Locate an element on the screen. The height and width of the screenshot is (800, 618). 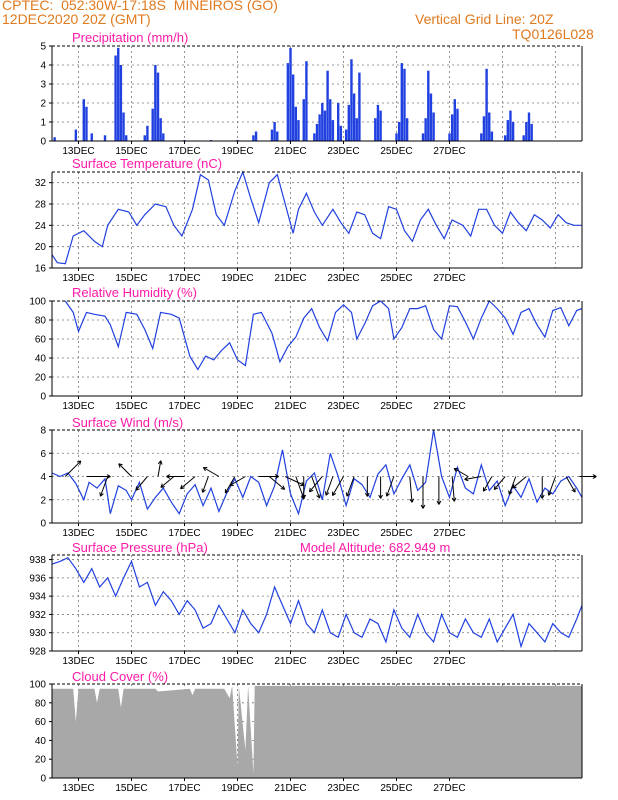
humidity-panel is located at coordinates (317, 348).